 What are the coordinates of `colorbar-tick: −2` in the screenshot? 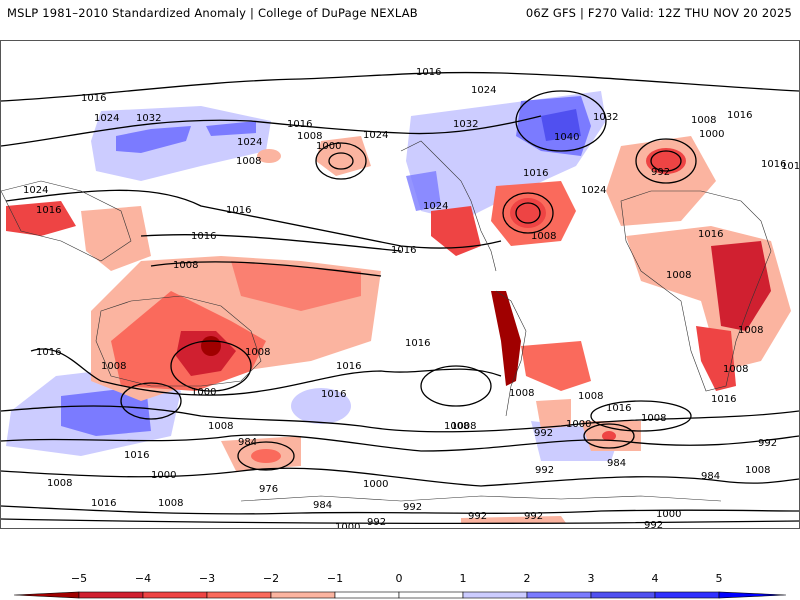 It's located at (271, 578).